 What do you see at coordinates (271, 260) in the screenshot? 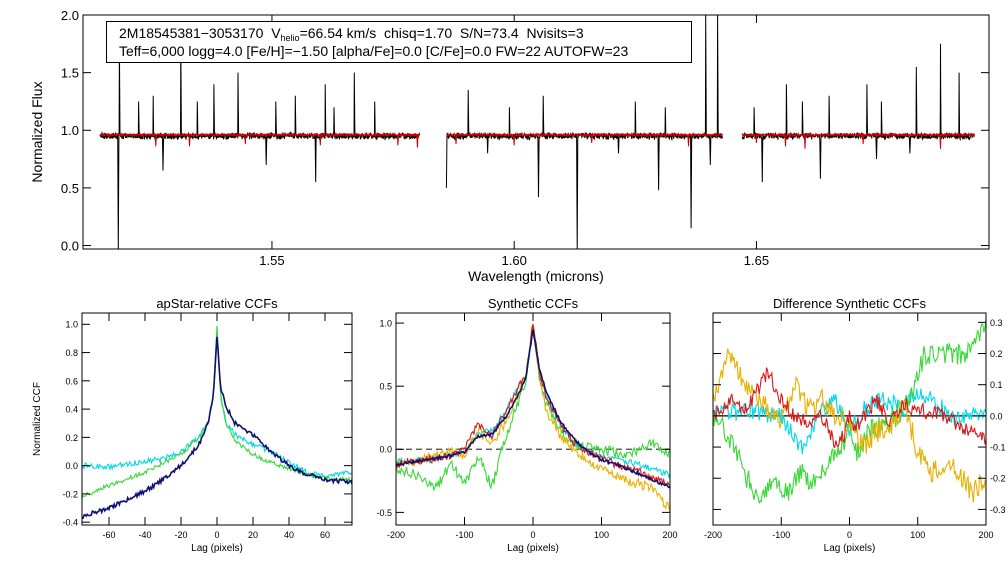
I see `x-tick-label: 1.55` at bounding box center [271, 260].